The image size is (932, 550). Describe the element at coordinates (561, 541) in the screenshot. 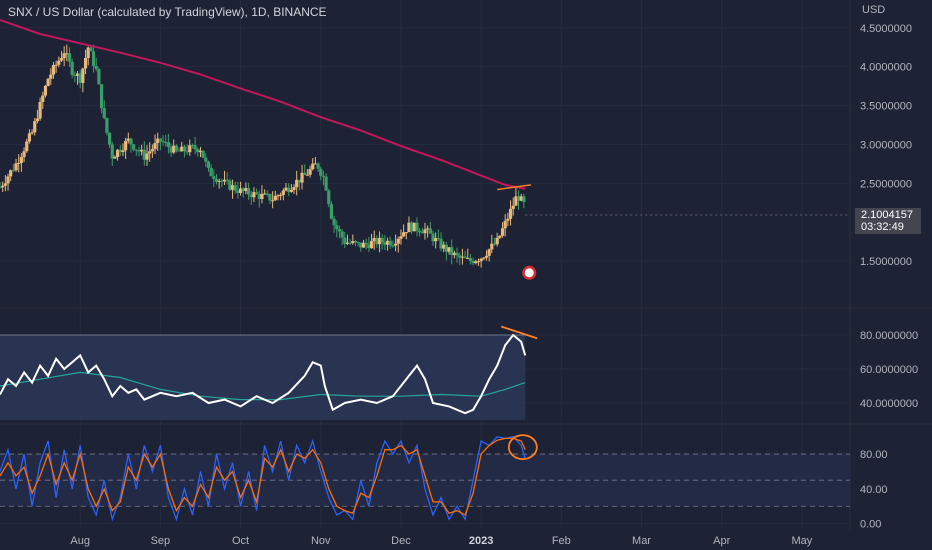

I see `x-tick-label: Feb` at that location.